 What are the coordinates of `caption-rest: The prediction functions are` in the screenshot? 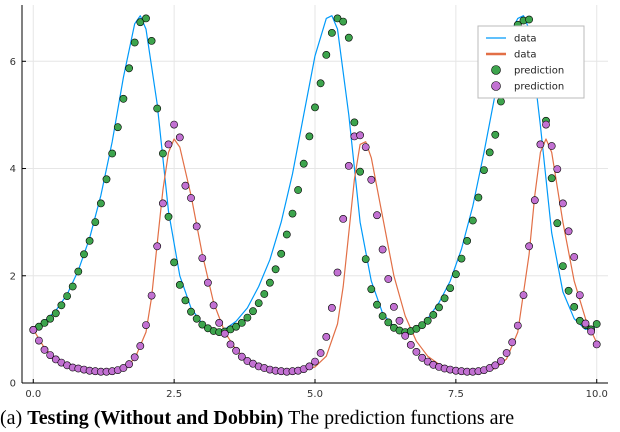 It's located at (399, 418).